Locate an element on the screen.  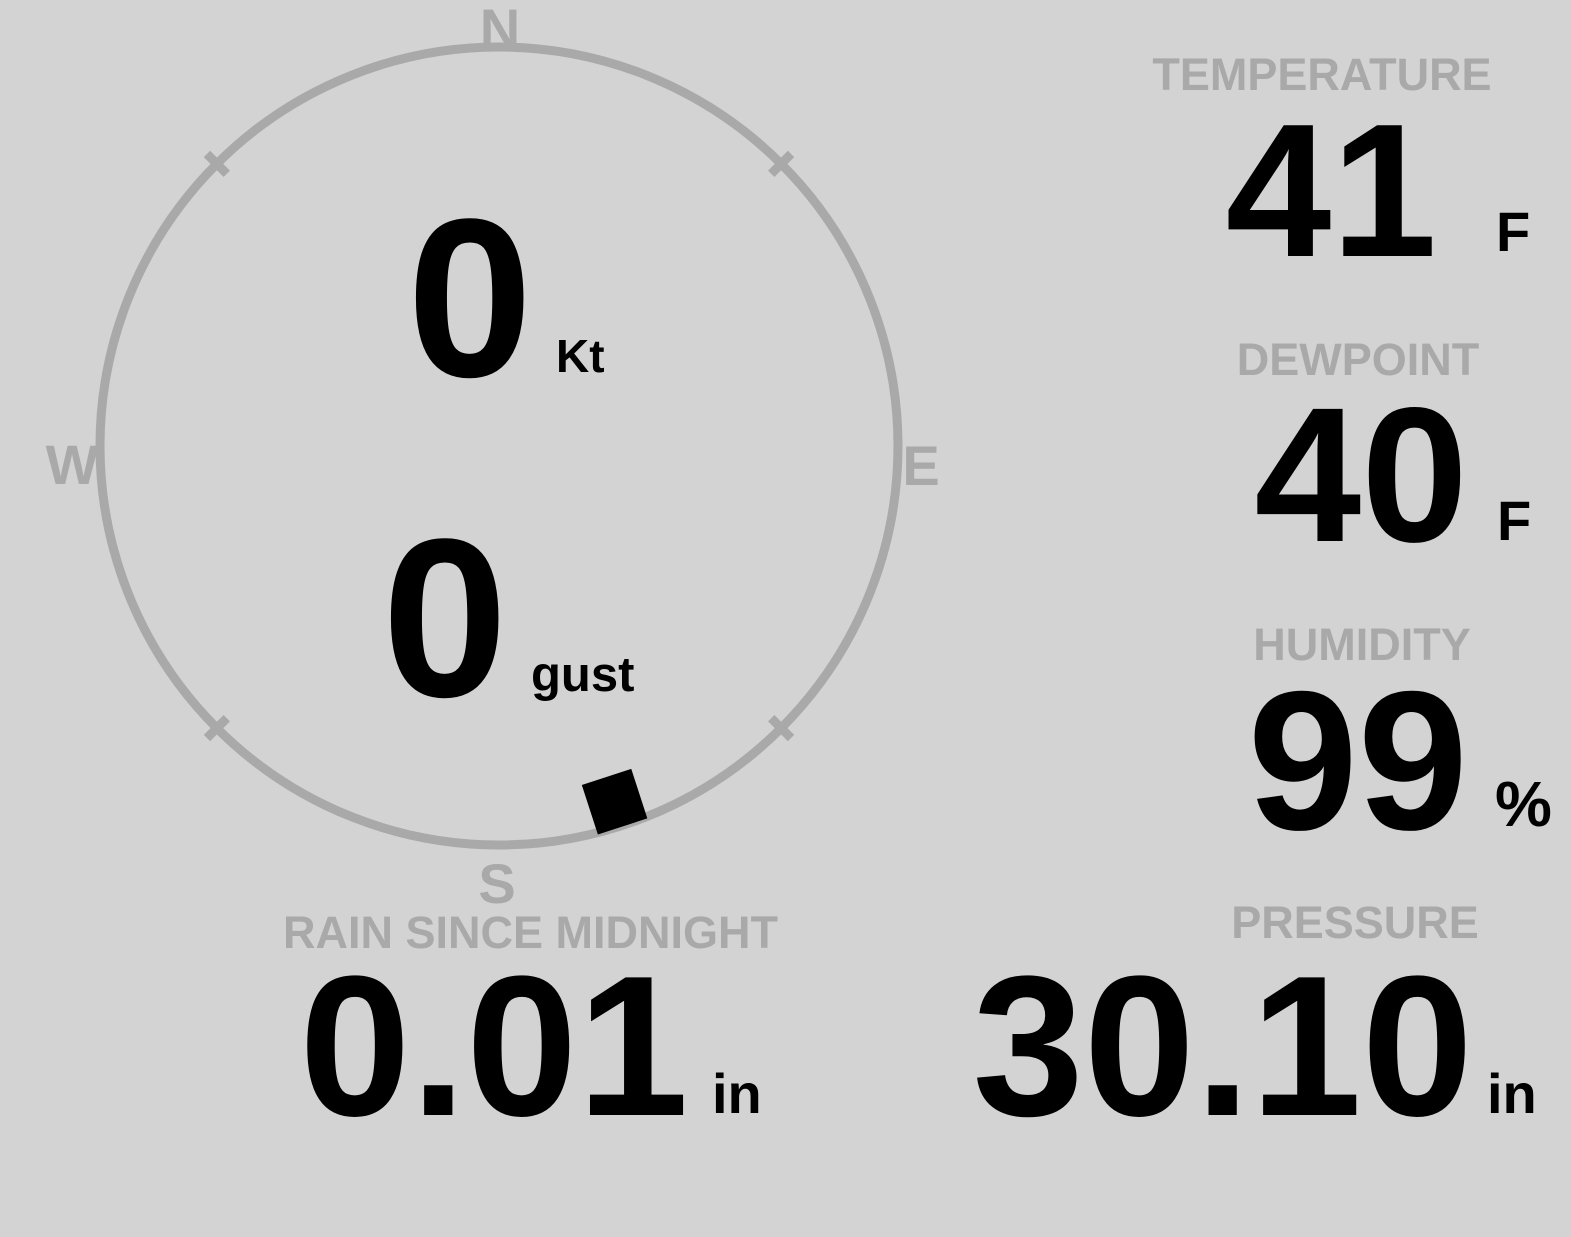
wind-speed-value: 0 is located at coordinates (470, 297).